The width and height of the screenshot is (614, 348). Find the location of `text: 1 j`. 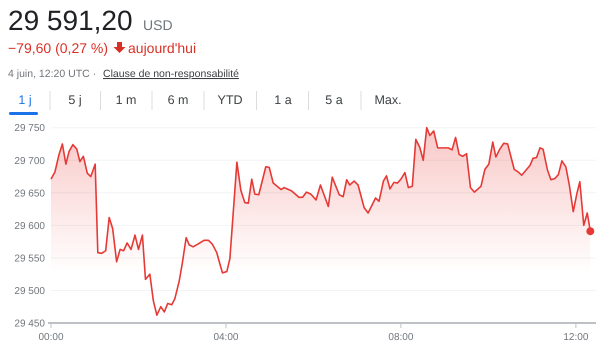

text: 1 j is located at coordinates (25, 100).